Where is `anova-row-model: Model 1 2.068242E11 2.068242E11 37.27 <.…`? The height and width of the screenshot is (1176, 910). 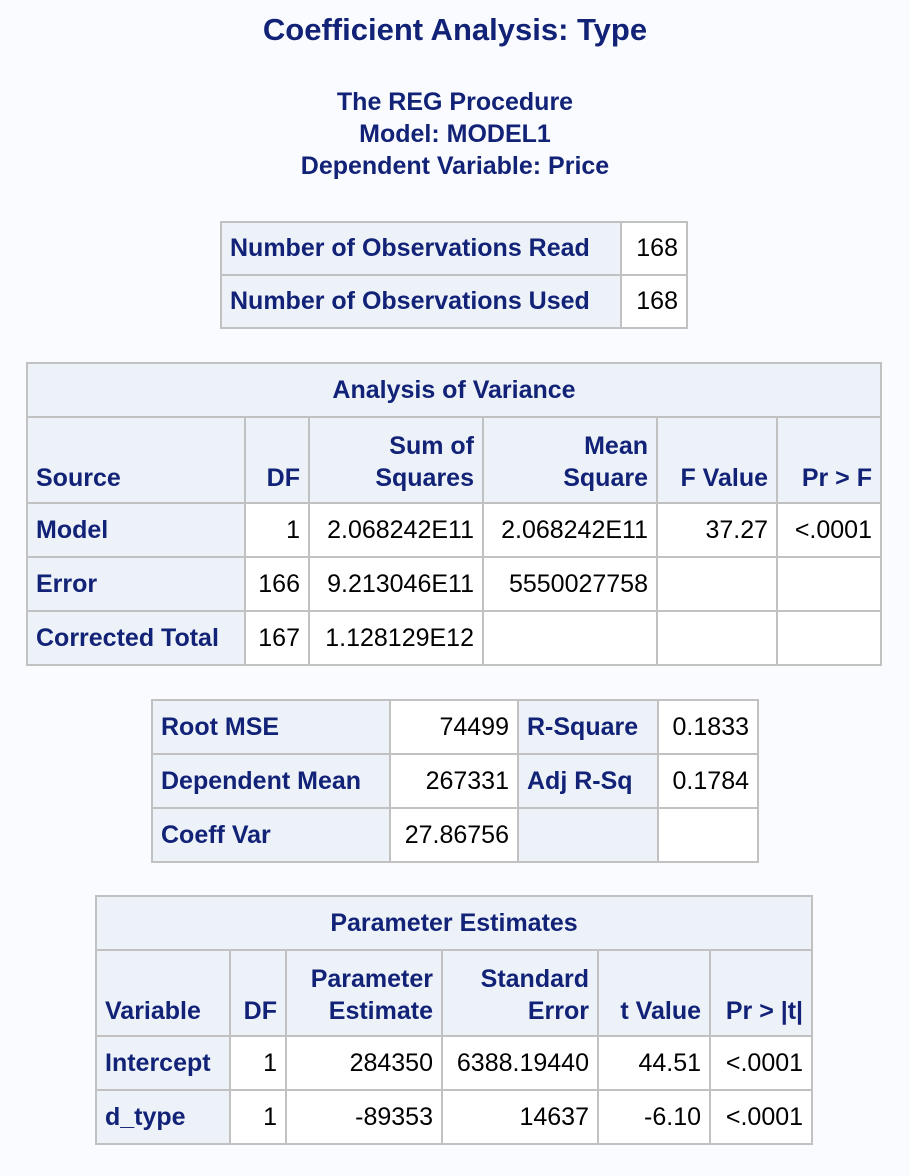 anova-row-model: Model 1 2.068242E11 2.068242E11 37.27 <.… is located at coordinates (454, 530).